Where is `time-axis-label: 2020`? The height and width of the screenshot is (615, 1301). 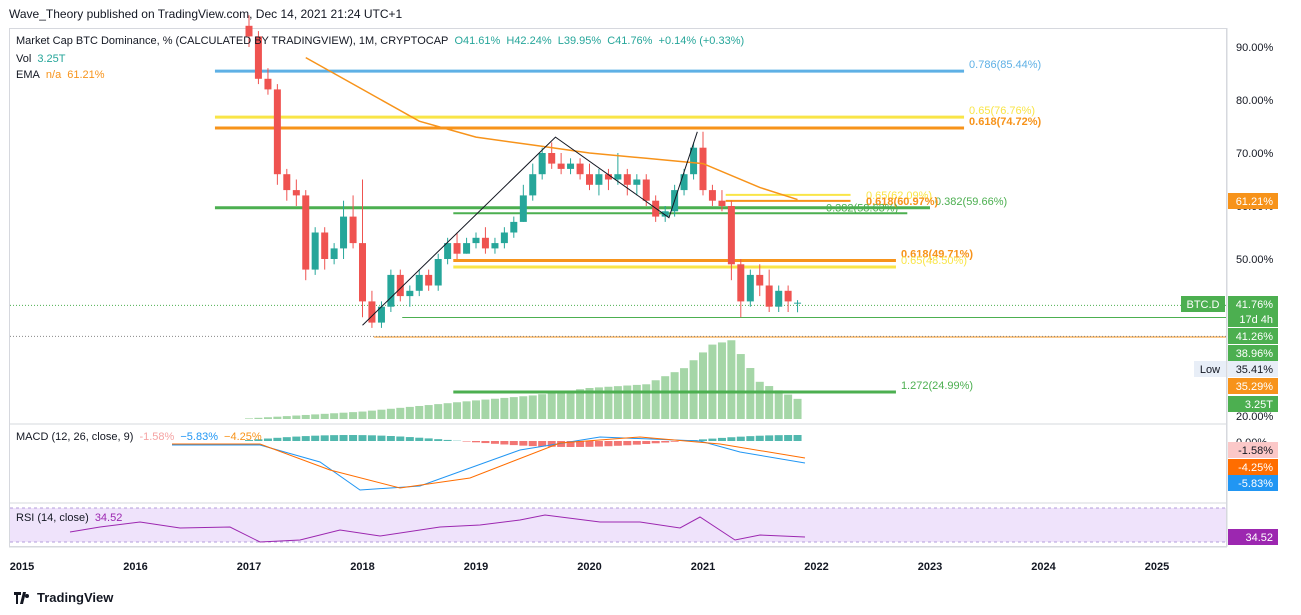 time-axis-label: 2020 is located at coordinates (589, 567).